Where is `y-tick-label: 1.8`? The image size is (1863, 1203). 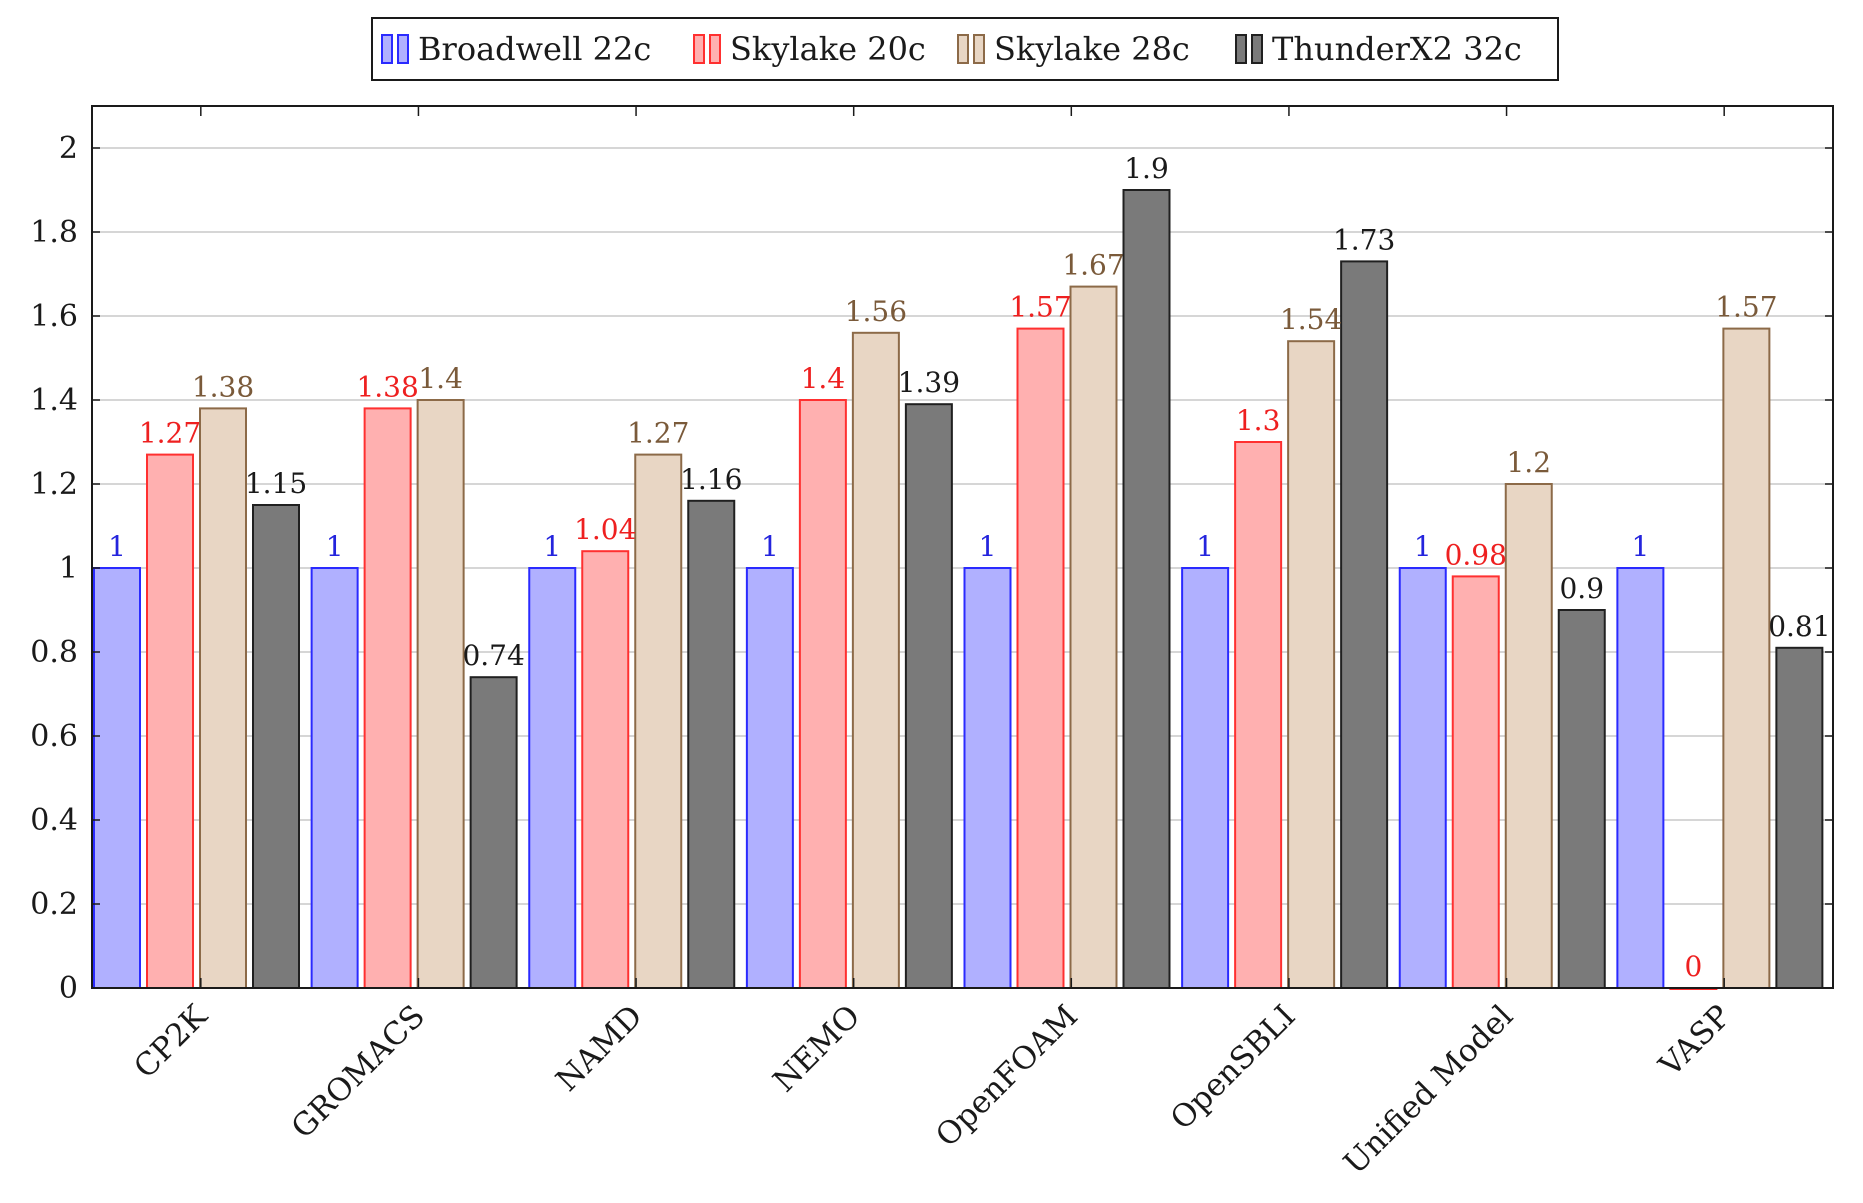
y-tick-label: 1.8 is located at coordinates (54, 232).